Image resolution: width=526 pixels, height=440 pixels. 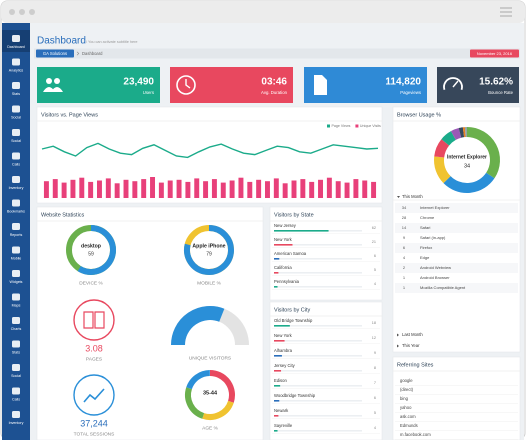 What do you see at coordinates (16, 329) in the screenshot?
I see `sidebar-label: Charts` at bounding box center [16, 329].